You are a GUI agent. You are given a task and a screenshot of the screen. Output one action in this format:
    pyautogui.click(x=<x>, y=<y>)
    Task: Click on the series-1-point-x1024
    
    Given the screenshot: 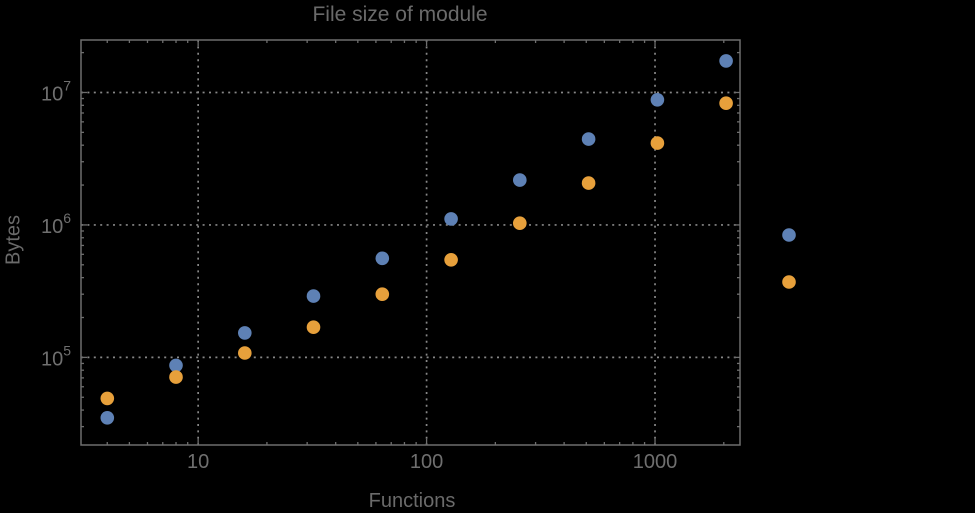 What is the action you would take?
    pyautogui.click(x=657, y=100)
    